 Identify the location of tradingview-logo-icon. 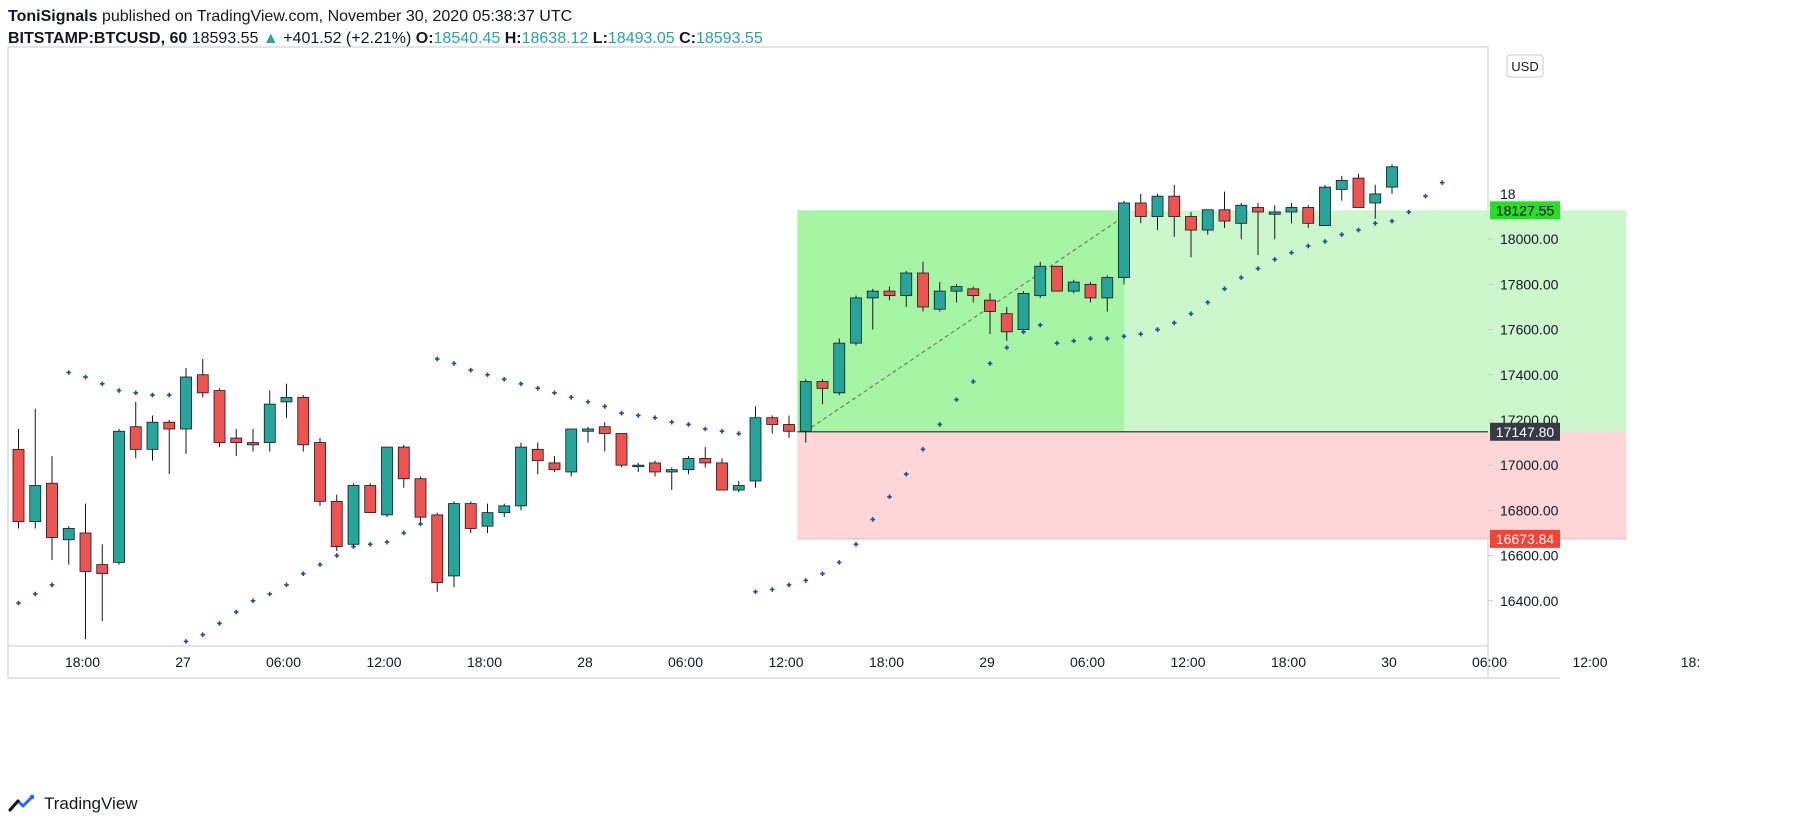
(23, 804).